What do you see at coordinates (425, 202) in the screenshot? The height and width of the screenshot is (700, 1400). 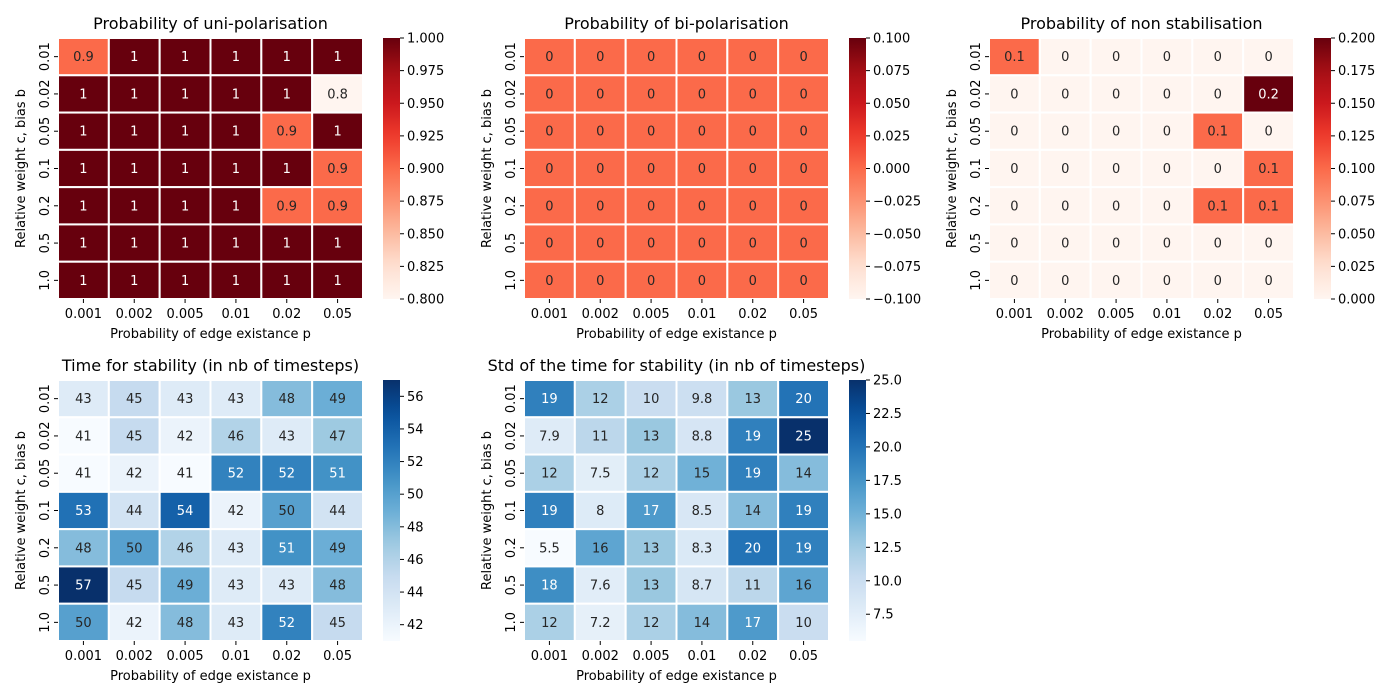 I see `colorbar-tick-label: 0.875` at bounding box center [425, 202].